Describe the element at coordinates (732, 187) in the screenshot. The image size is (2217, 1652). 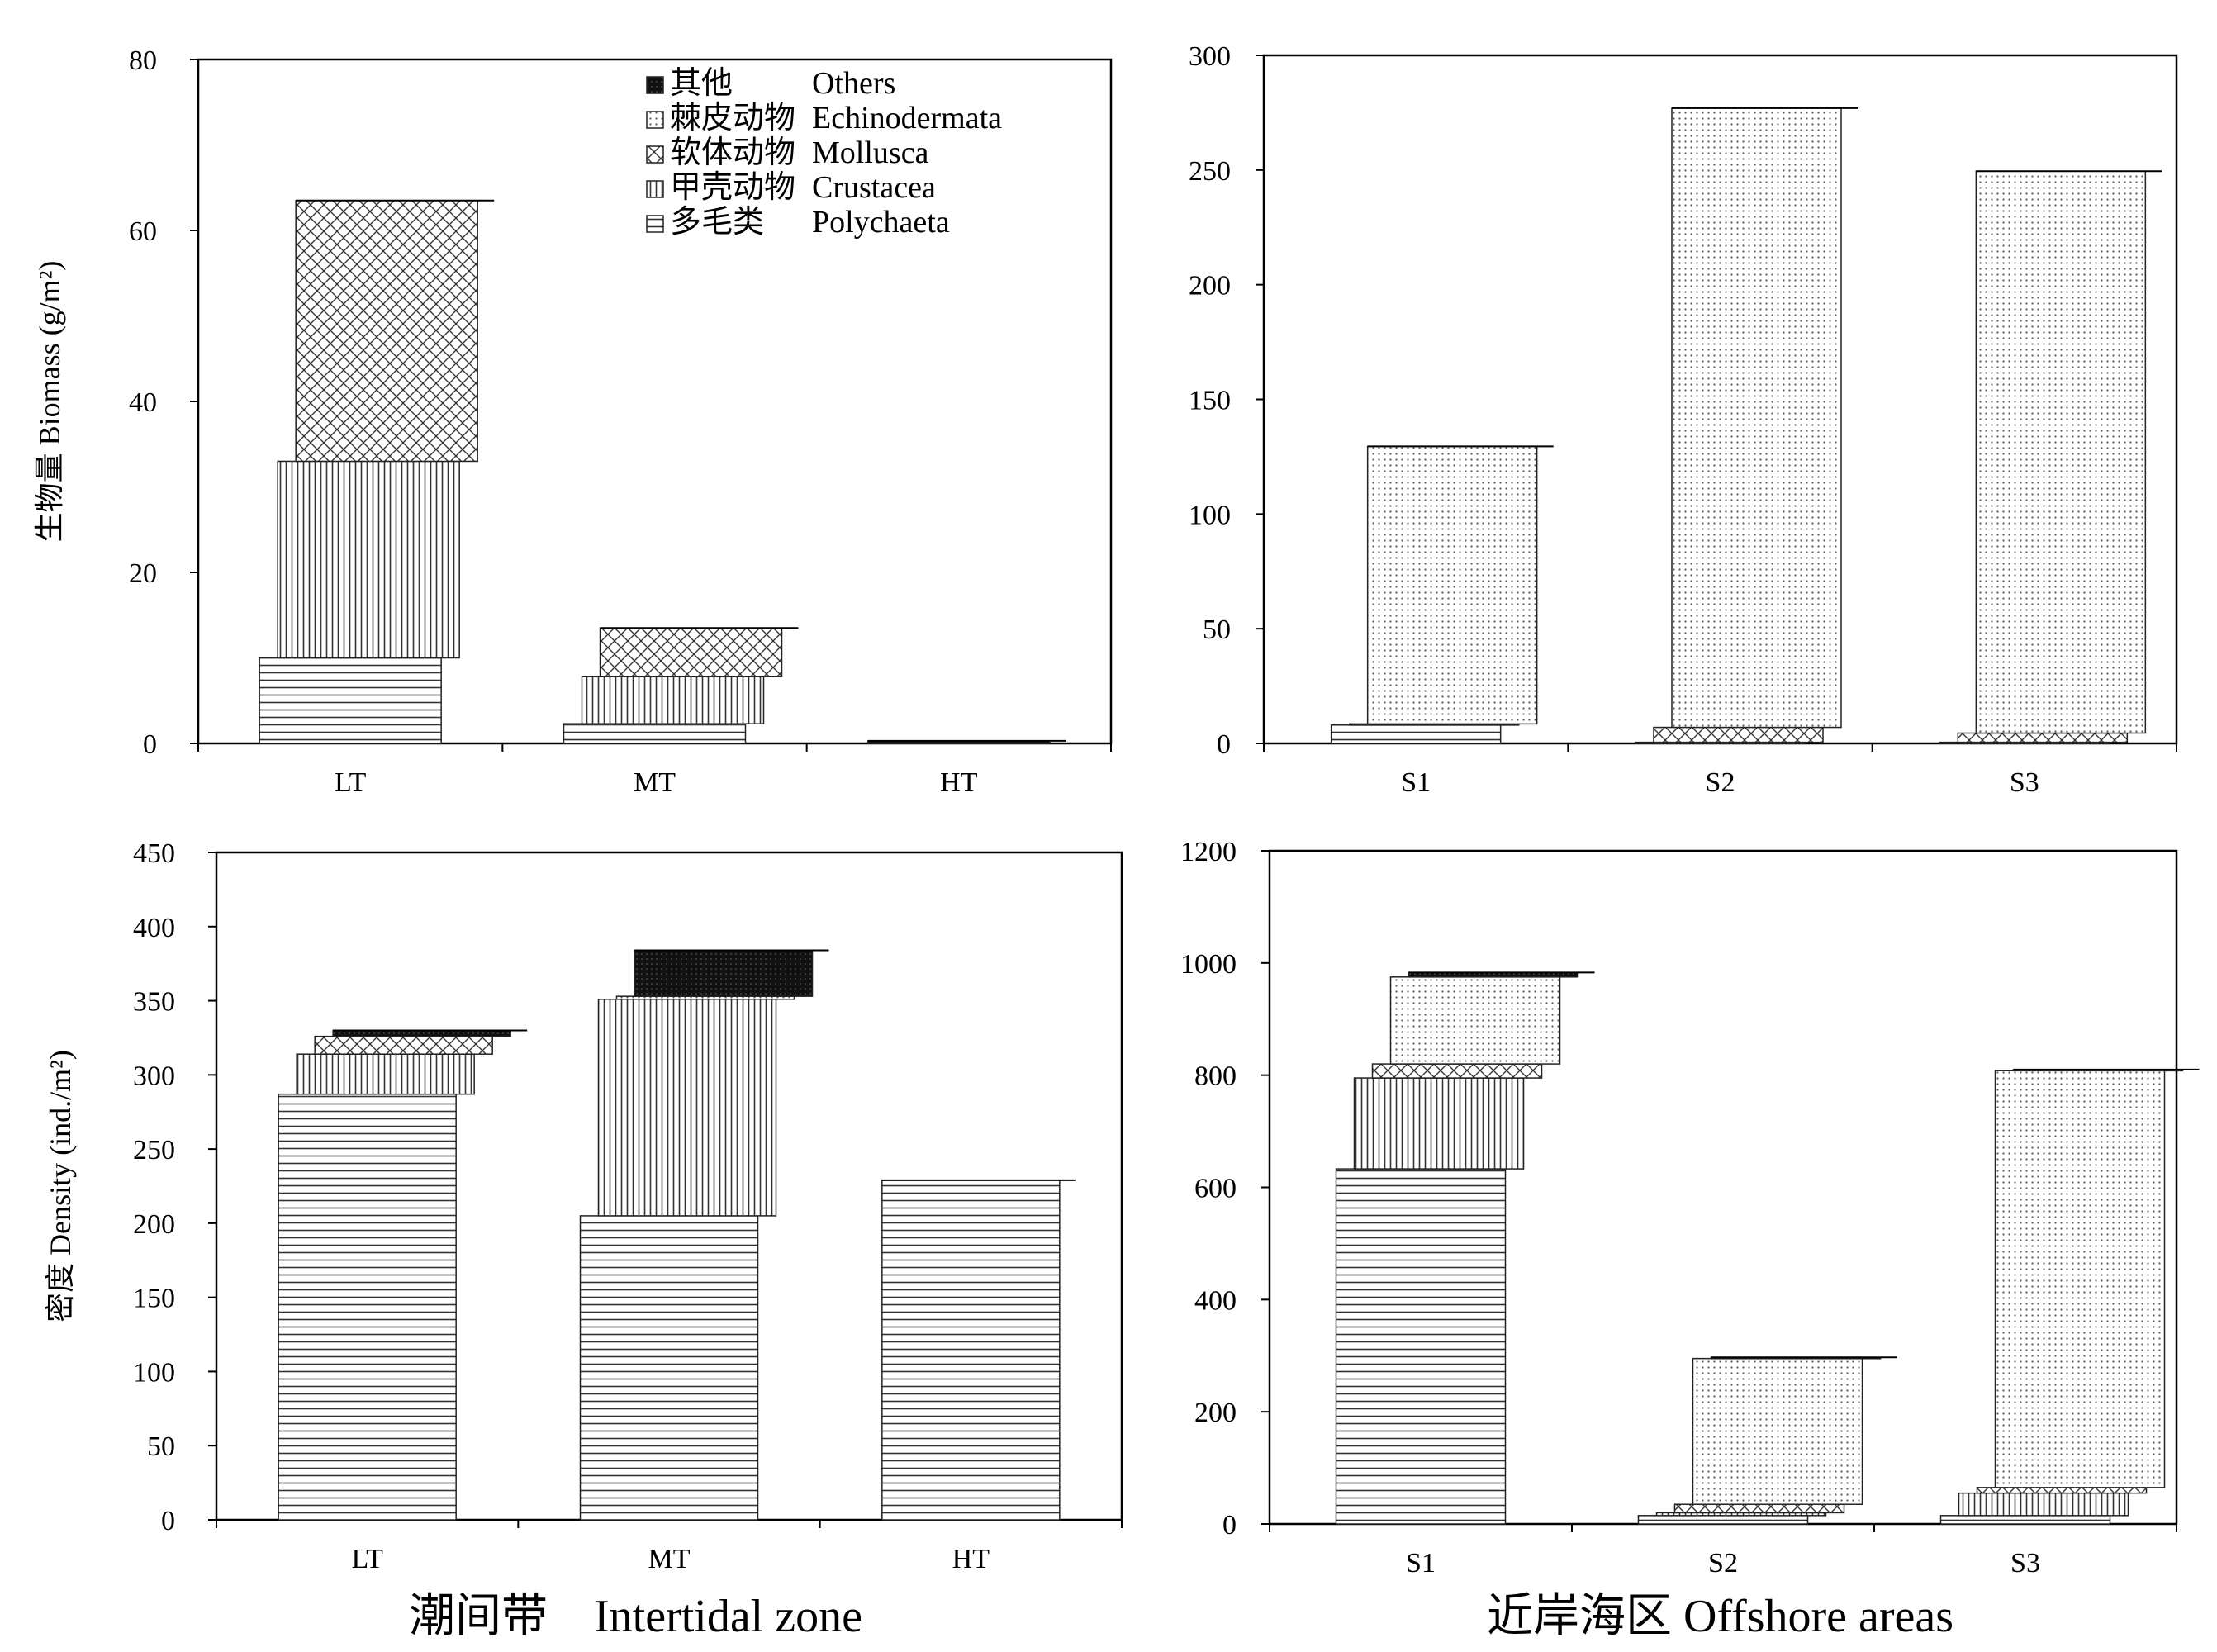
I see `legend-label-cn-crustacea: 甲壳动物` at that location.